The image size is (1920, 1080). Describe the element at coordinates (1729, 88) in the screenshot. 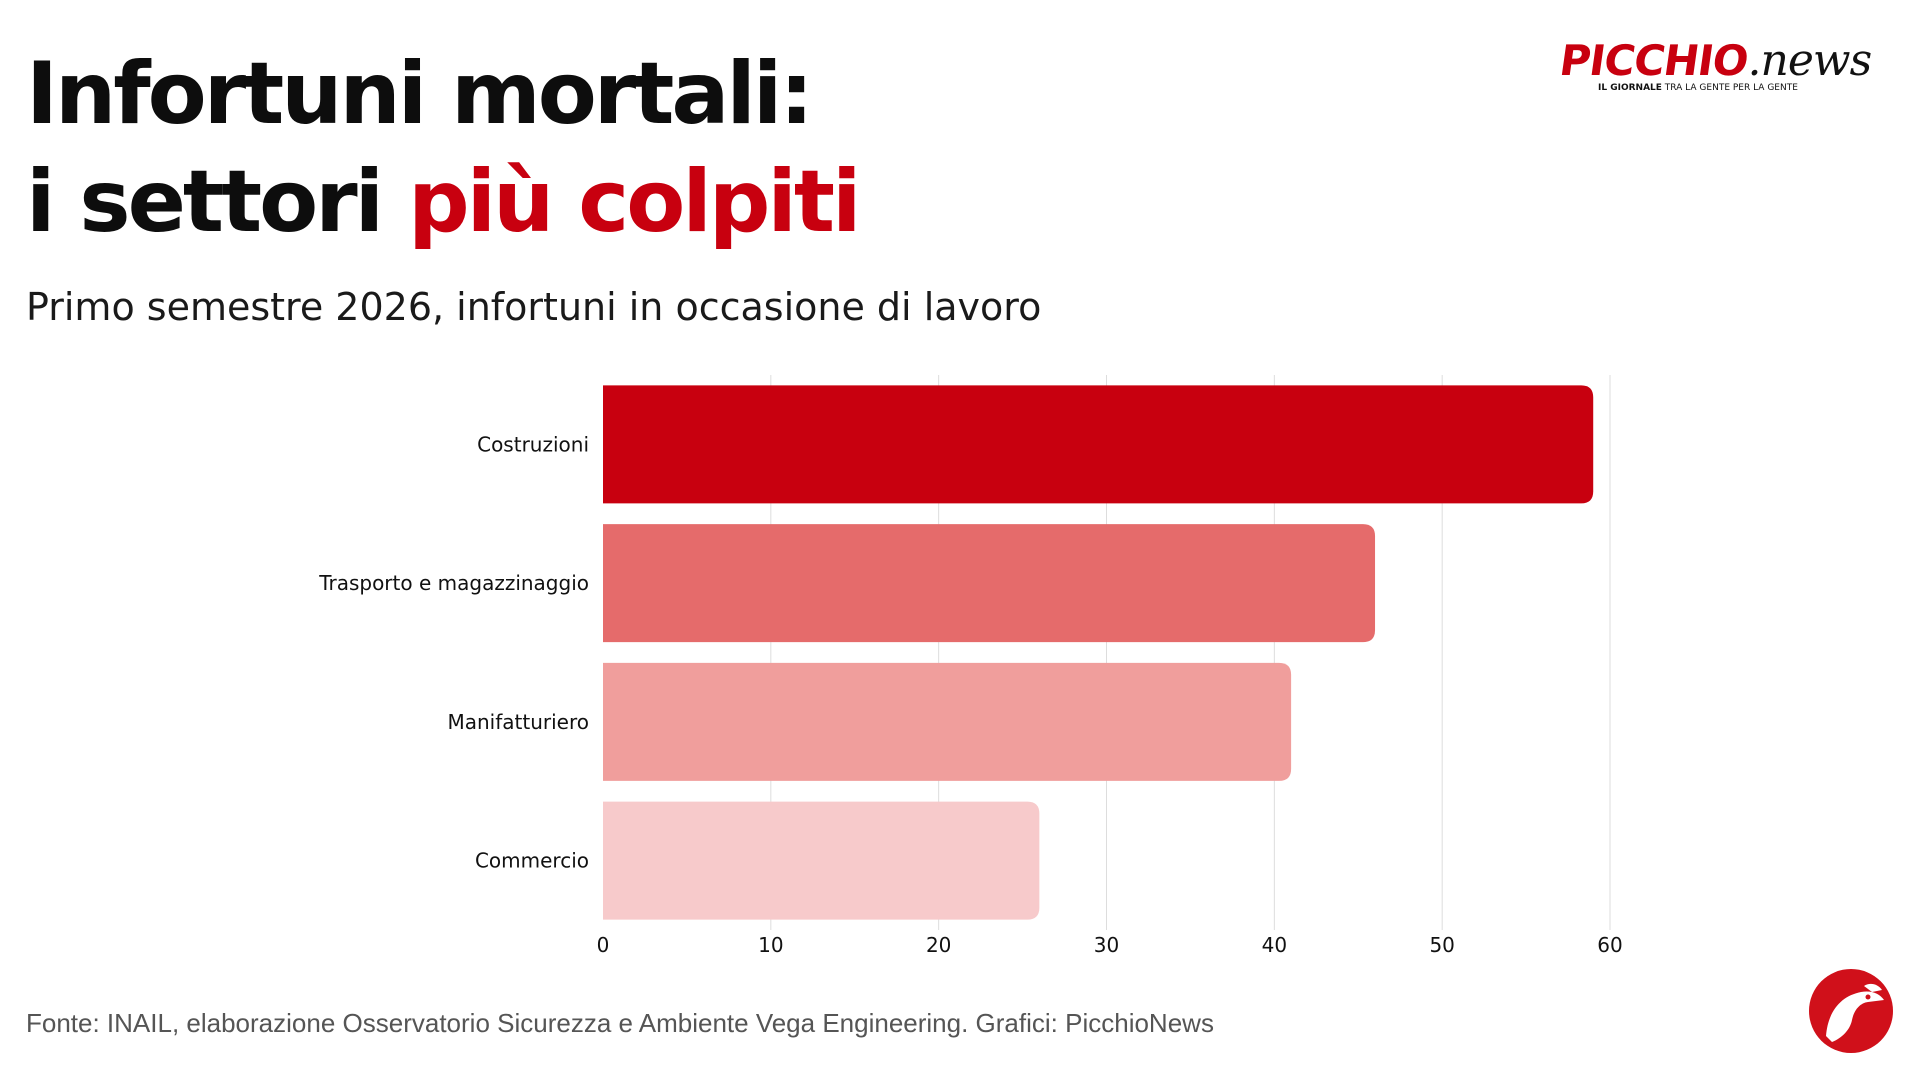

I see `logo-tagline-rest: TRA LA GENTE PER LA GENTE` at that location.